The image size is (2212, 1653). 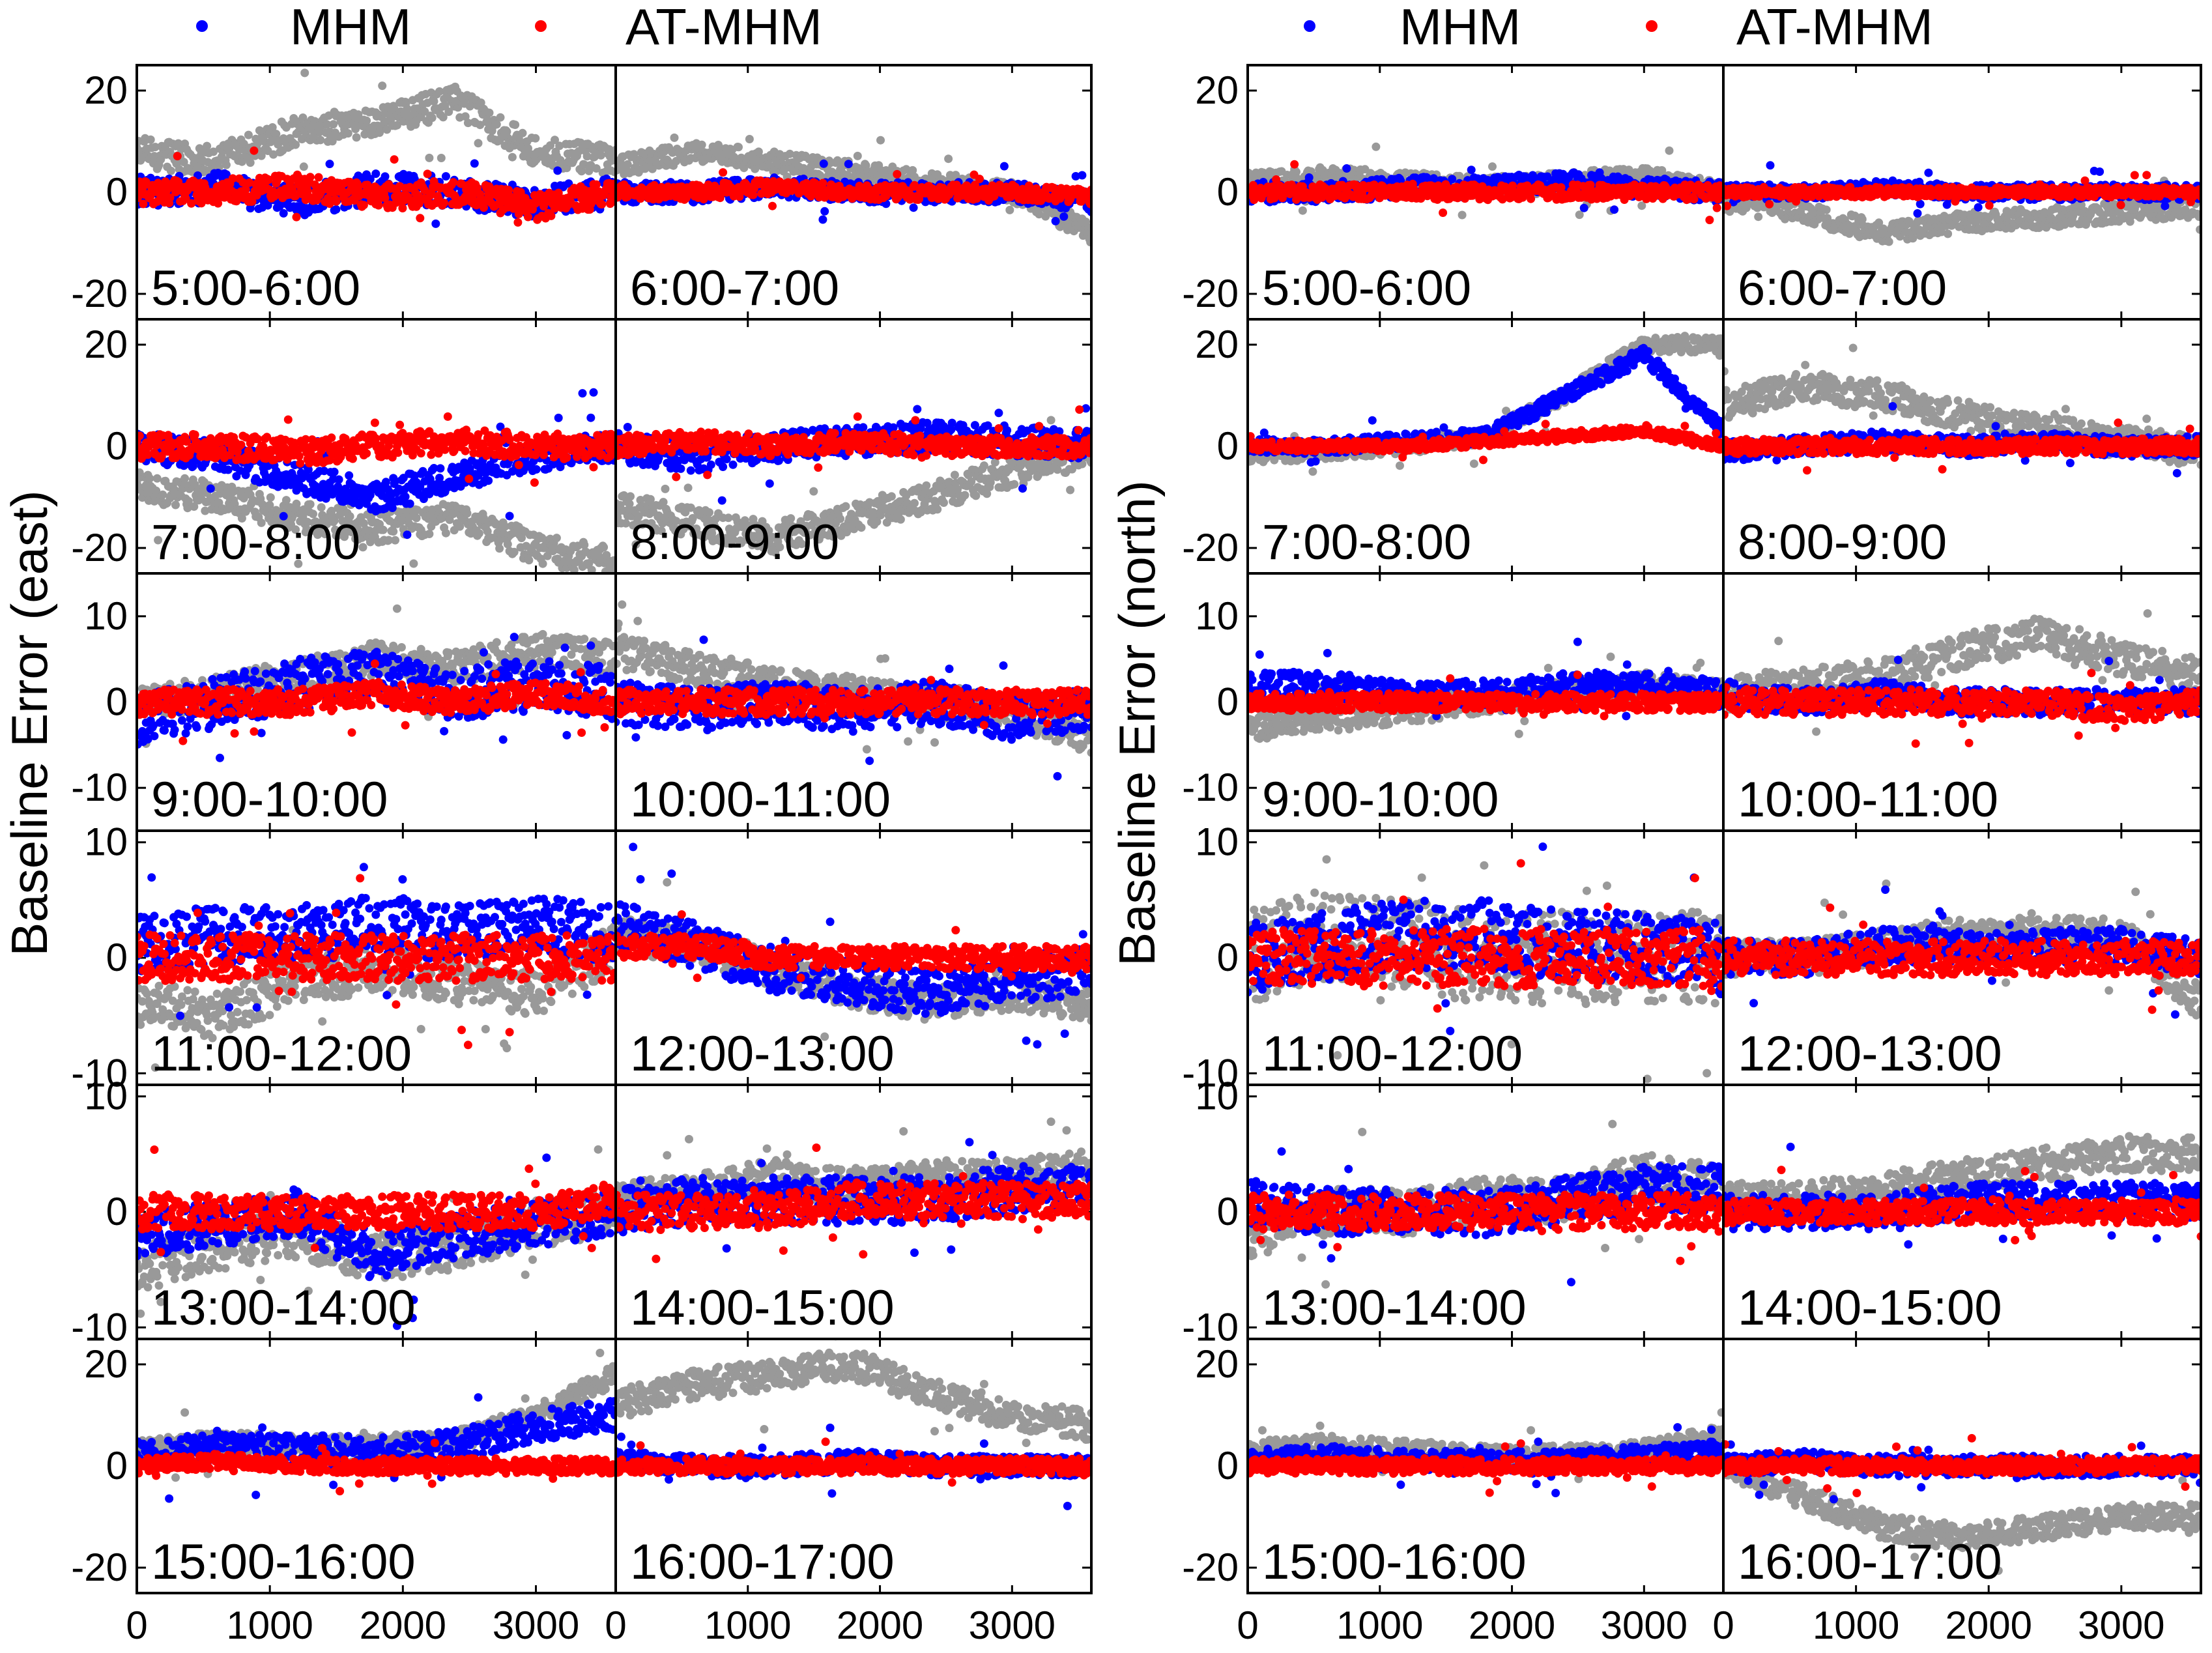 What do you see at coordinates (1618, 27) in the screenshot?
I see `legend-right: MHM AT-MHM` at bounding box center [1618, 27].